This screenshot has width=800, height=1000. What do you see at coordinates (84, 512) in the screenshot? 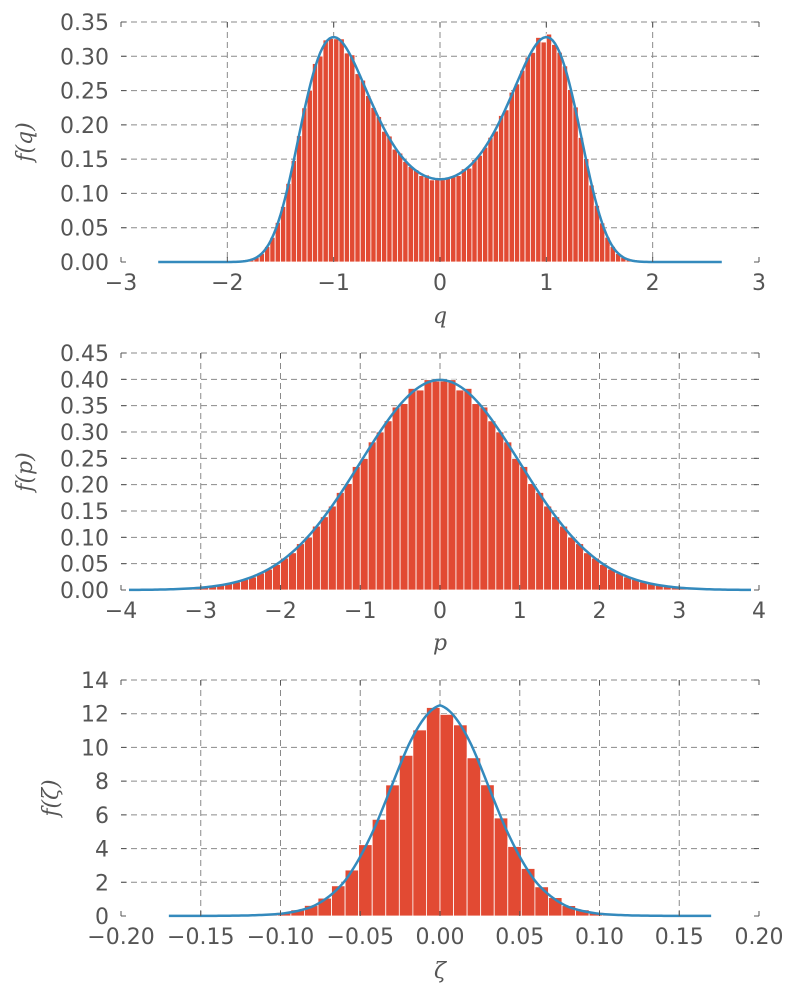
I see `y-tick-label: 0.15` at bounding box center [84, 512].